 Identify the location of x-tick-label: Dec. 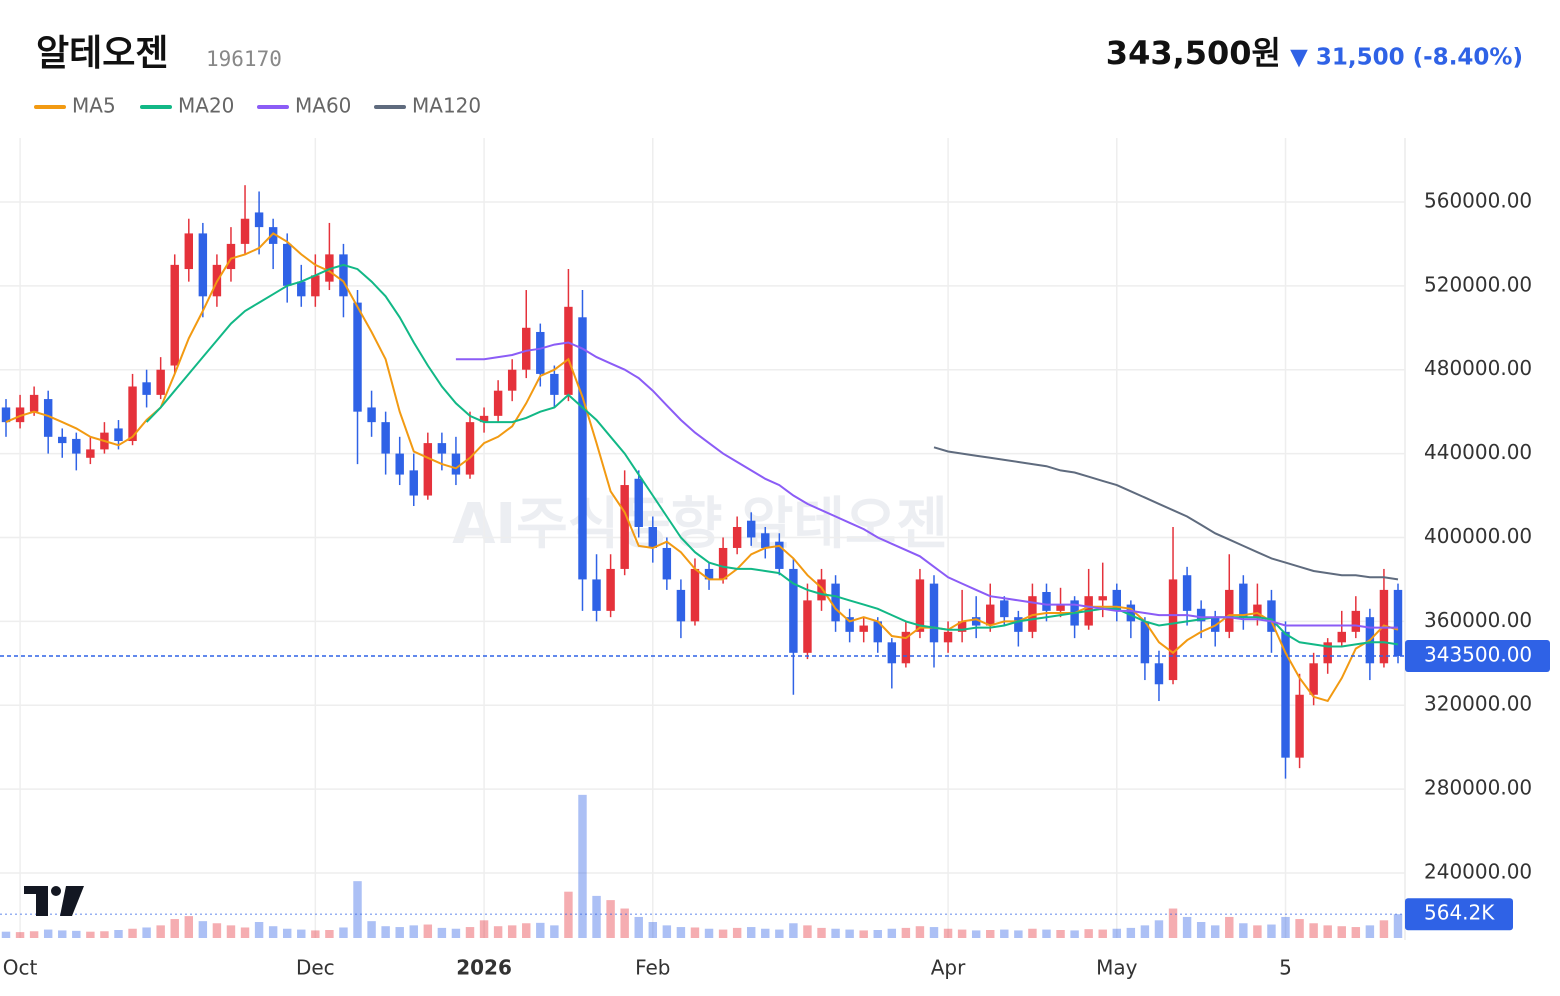
(315, 968).